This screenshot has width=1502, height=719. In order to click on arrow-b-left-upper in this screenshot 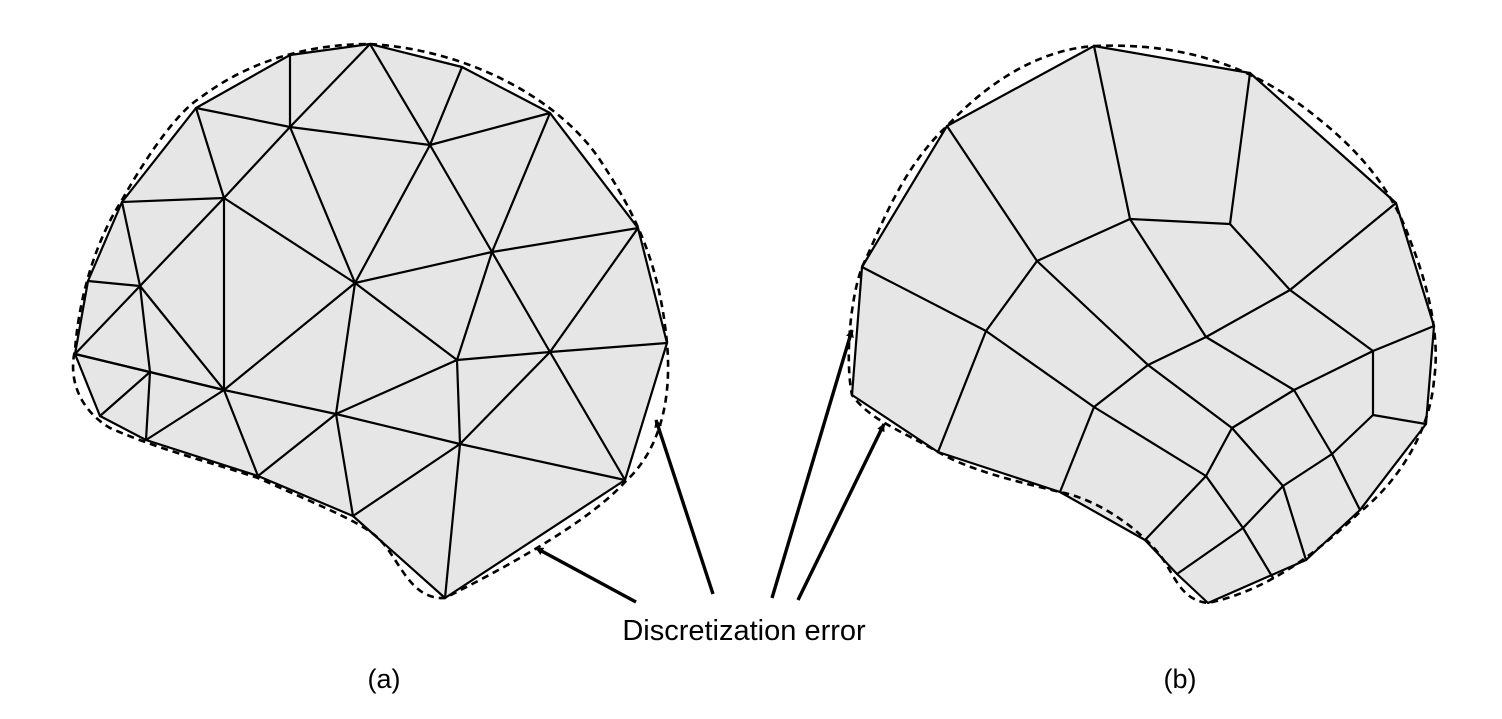, I will do `click(812, 464)`.